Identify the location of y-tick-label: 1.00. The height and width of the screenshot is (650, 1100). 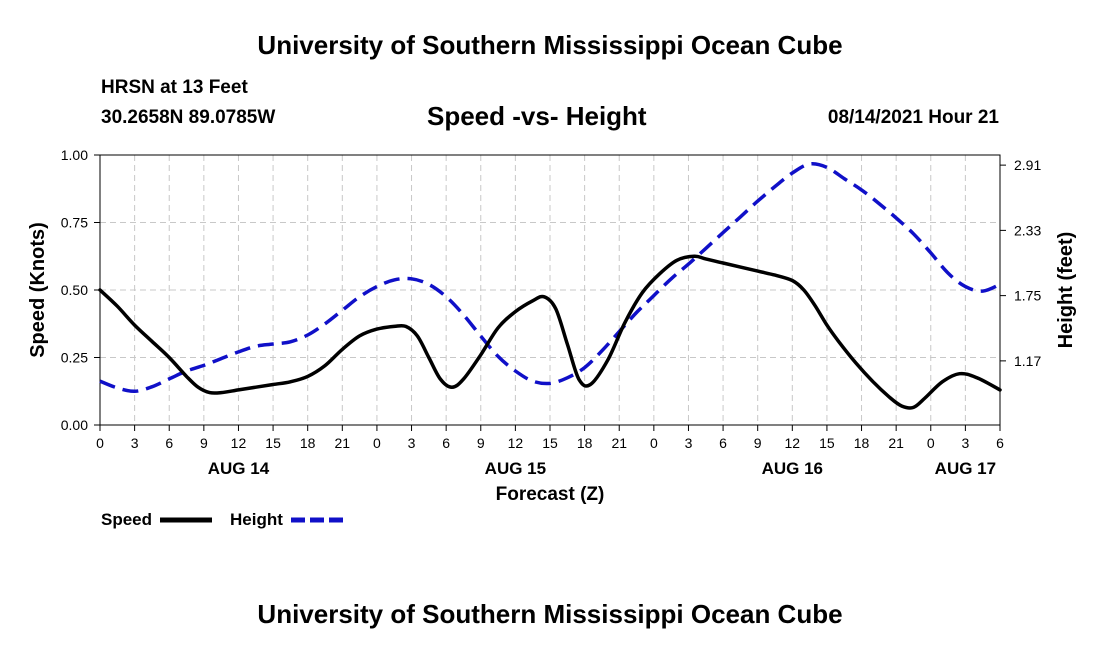
(74, 155).